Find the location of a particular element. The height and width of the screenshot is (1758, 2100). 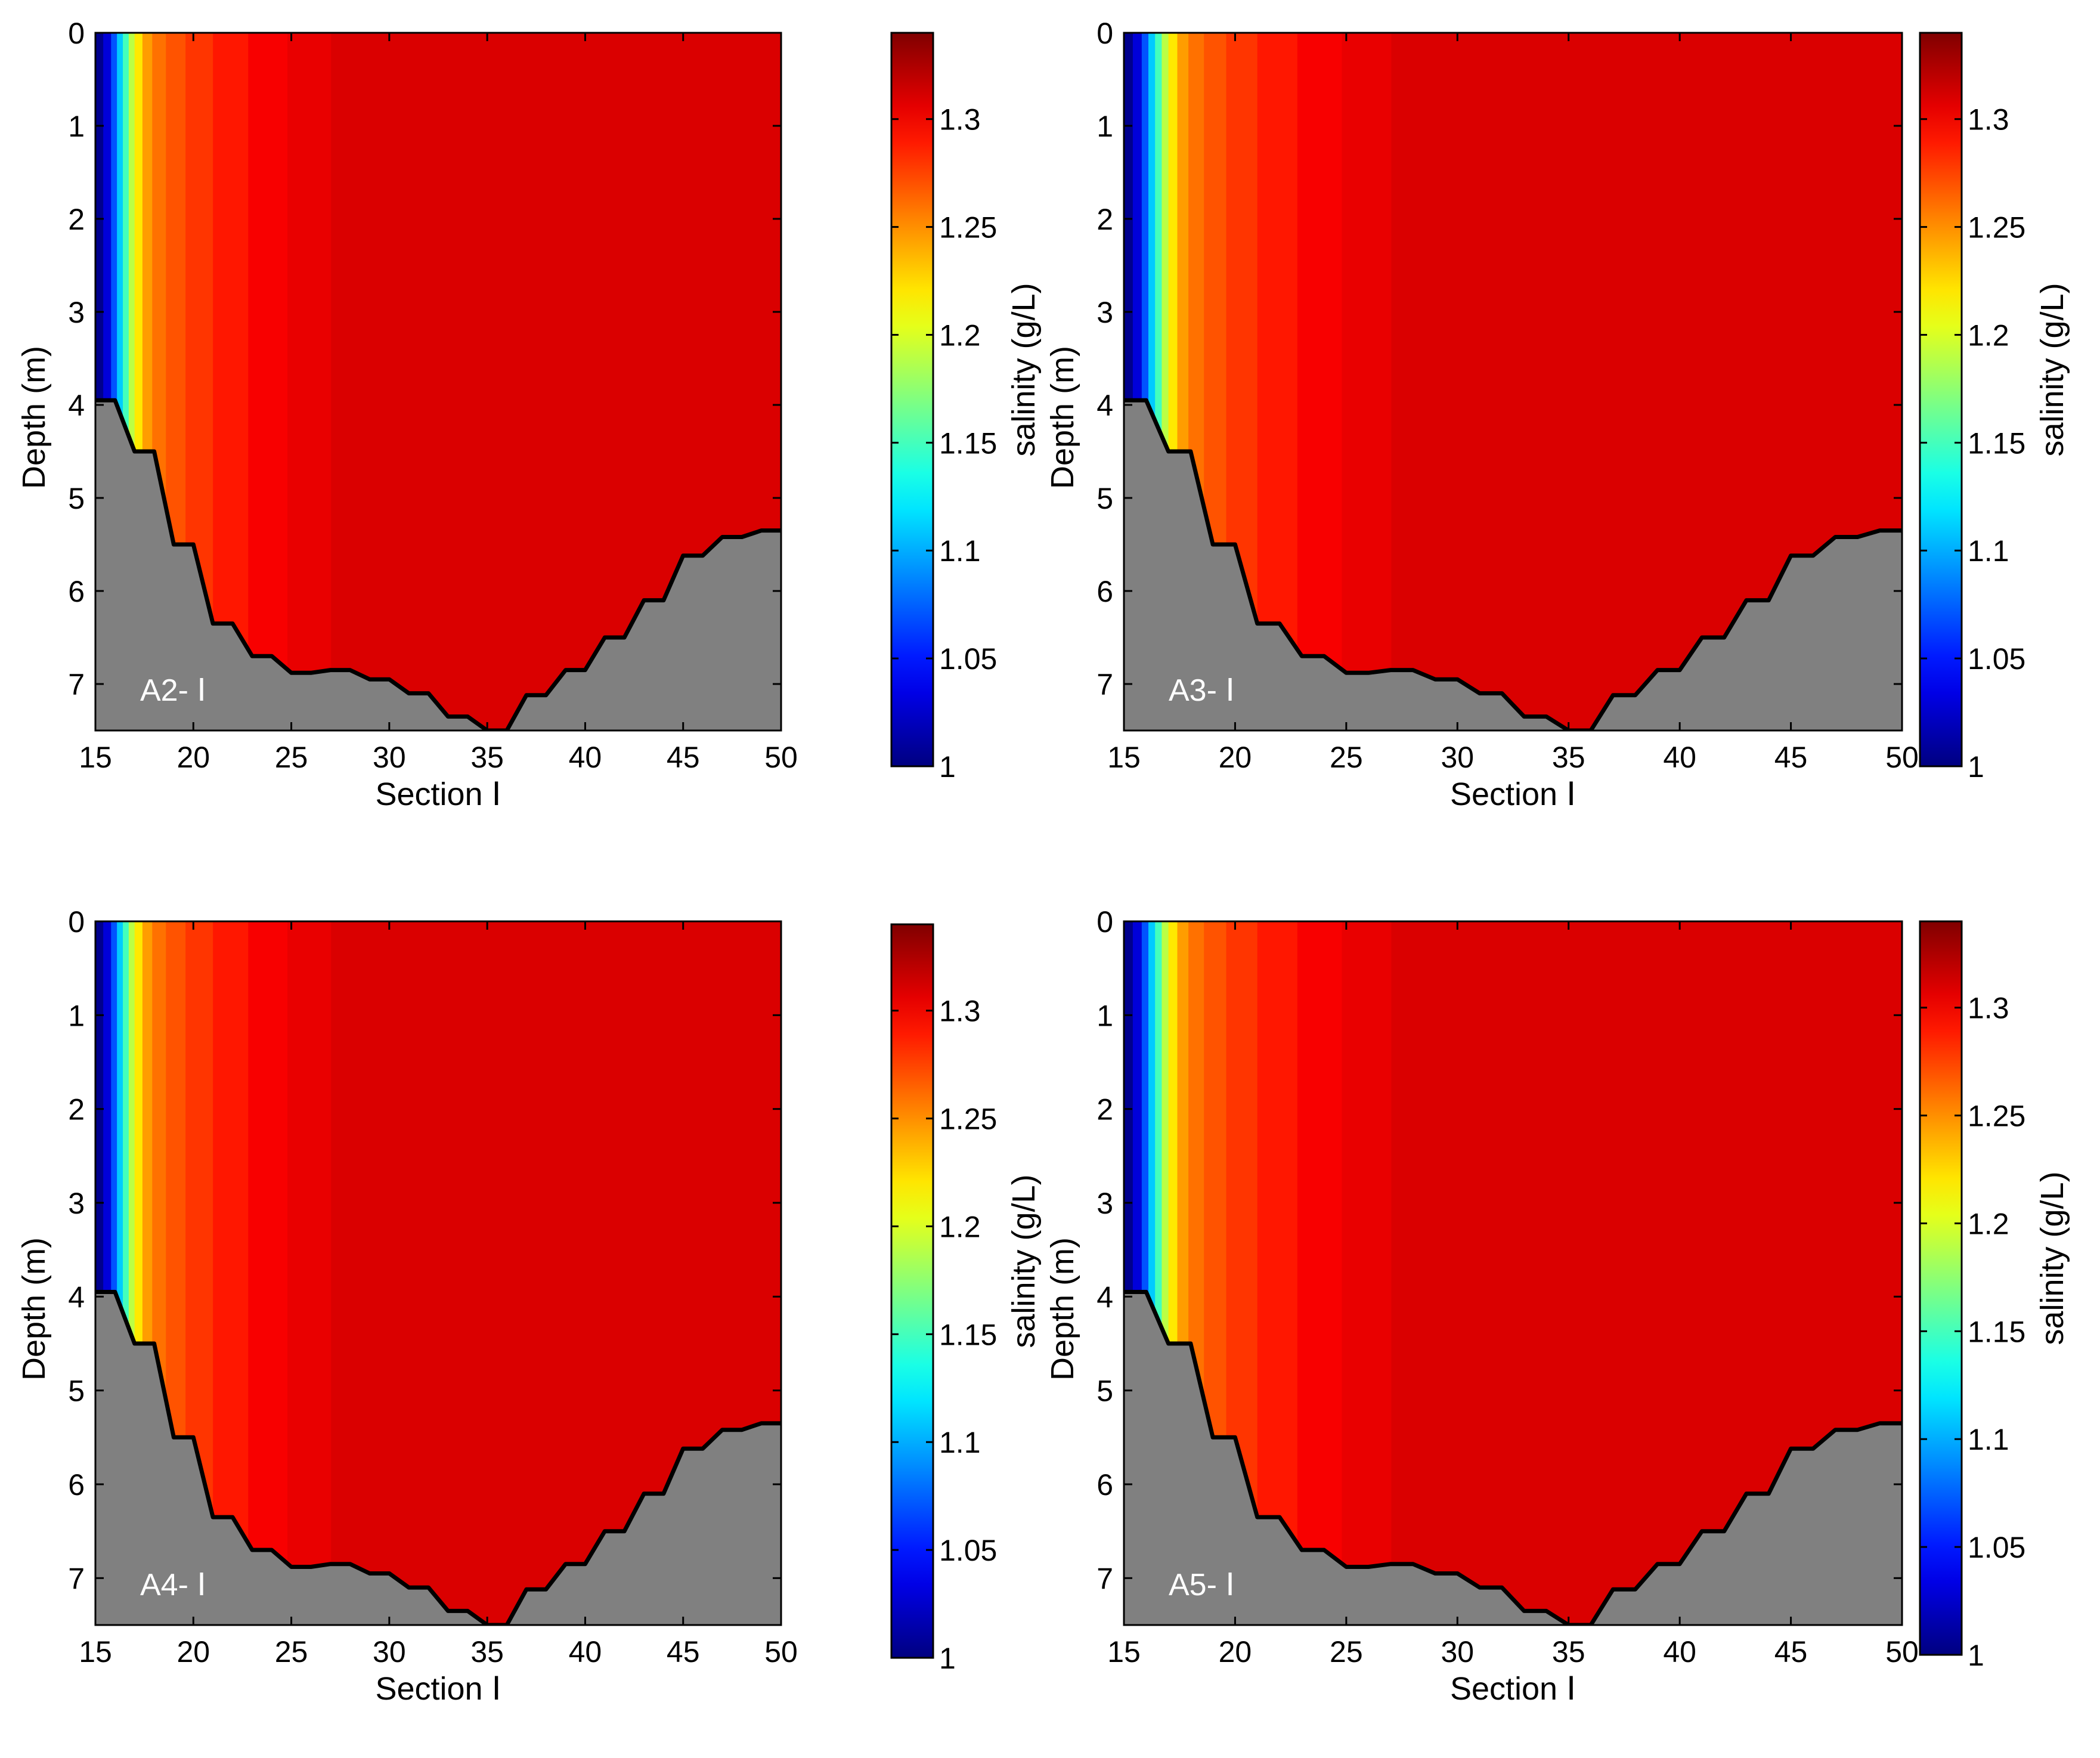

riverbed-area is located at coordinates (438, 565).